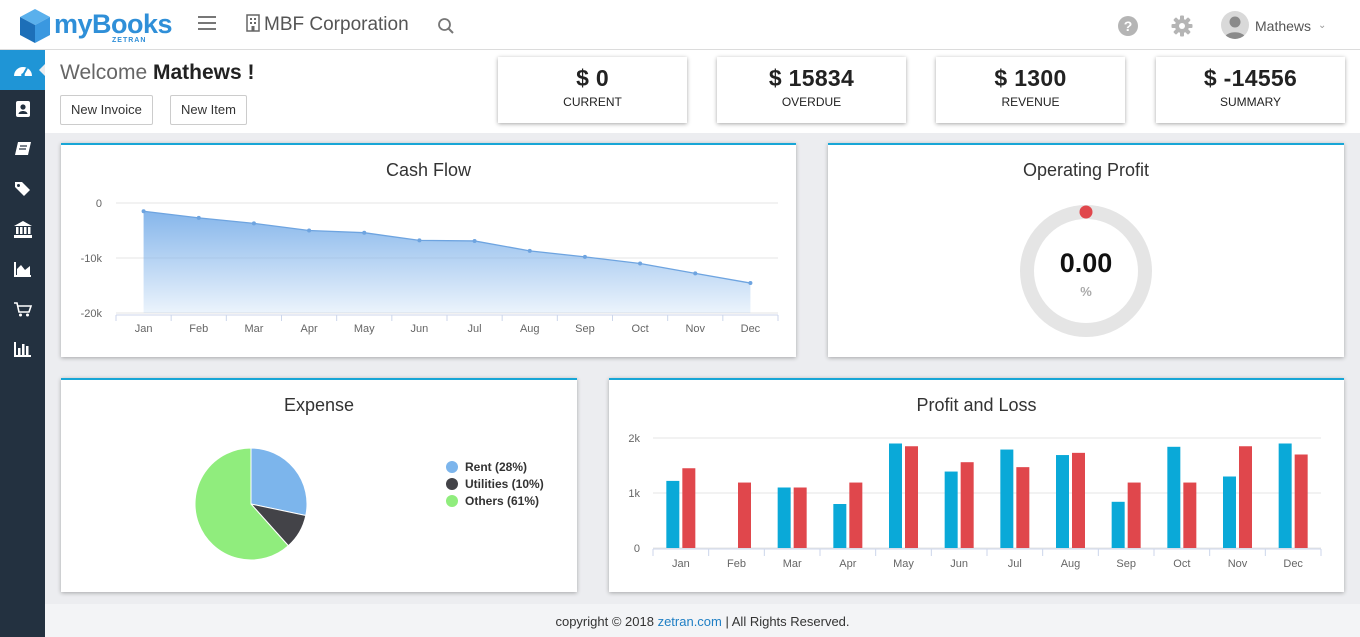 The width and height of the screenshot is (1360, 637). What do you see at coordinates (592, 78) in the screenshot?
I see `stat-value: $ 0` at bounding box center [592, 78].